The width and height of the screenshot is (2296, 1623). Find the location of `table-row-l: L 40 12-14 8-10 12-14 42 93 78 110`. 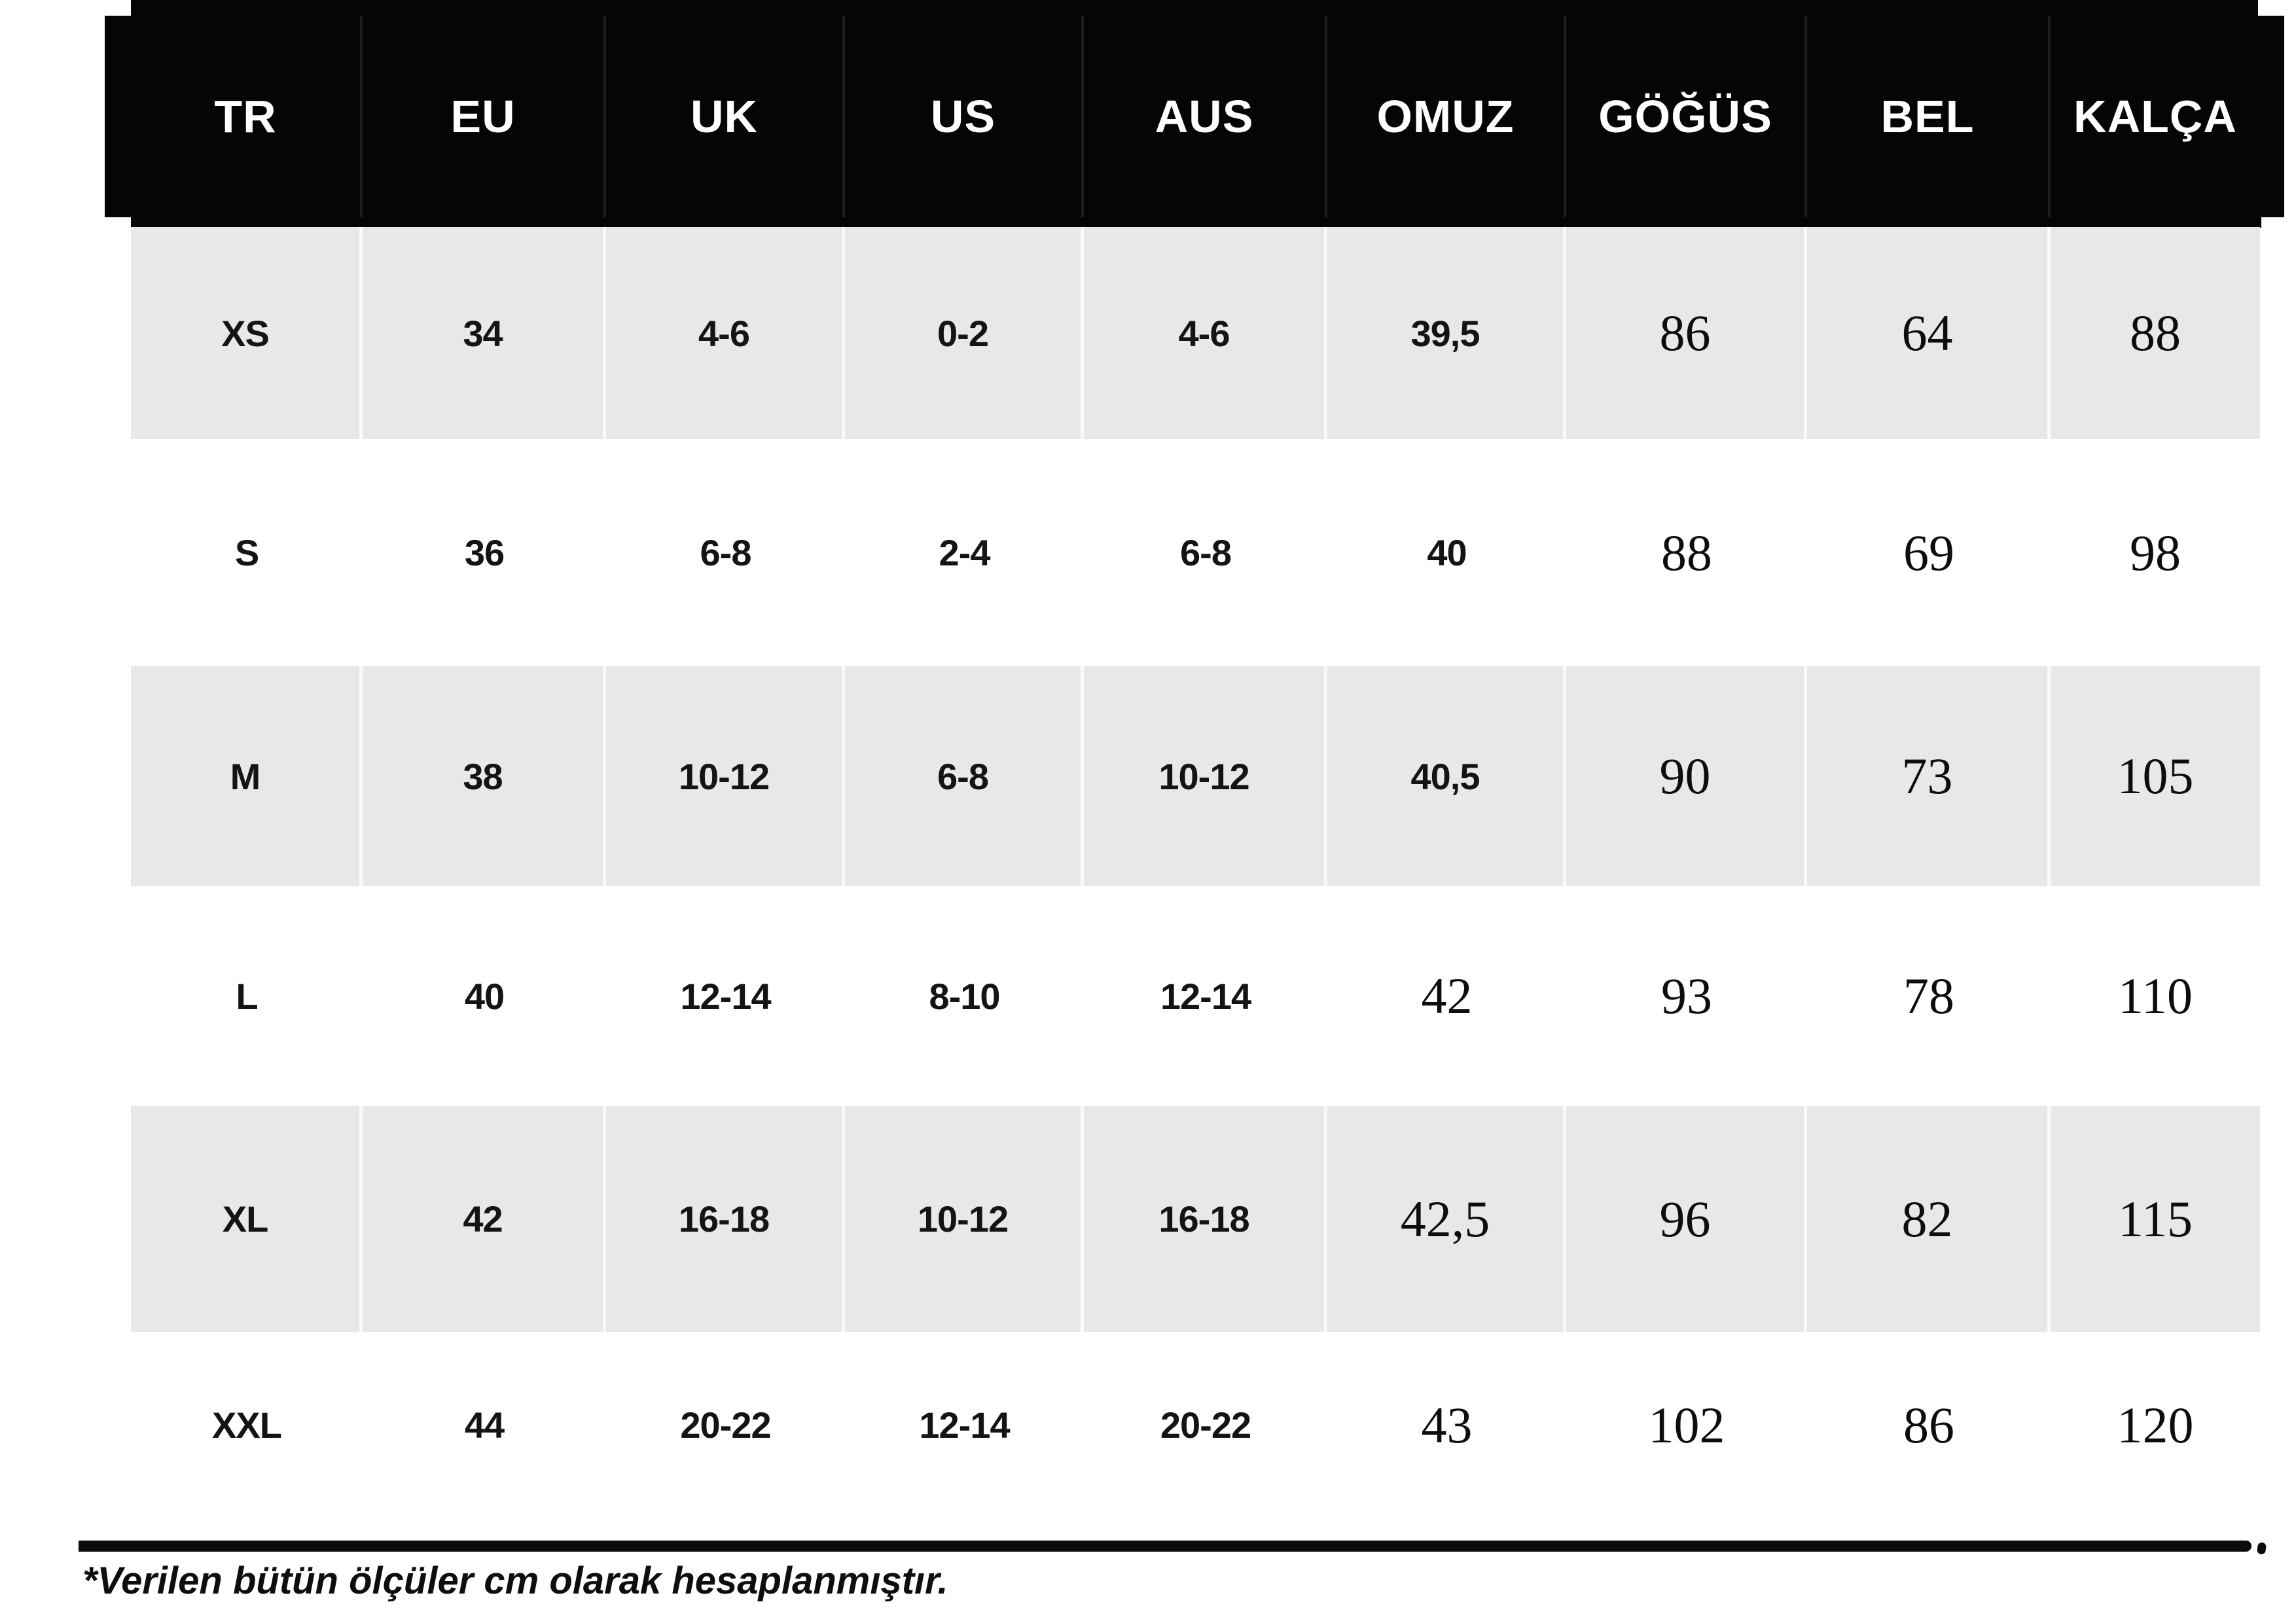

table-row-l: L 40 12-14 8-10 12-14 42 93 78 110 is located at coordinates (1195, 996).